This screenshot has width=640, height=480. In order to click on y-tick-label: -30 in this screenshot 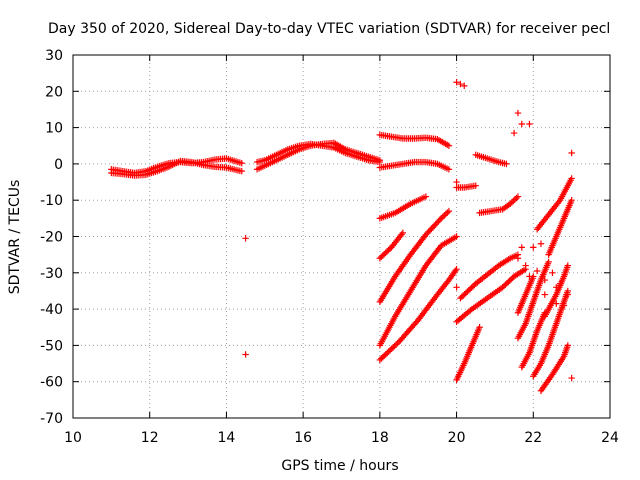, I will do `click(51, 274)`.